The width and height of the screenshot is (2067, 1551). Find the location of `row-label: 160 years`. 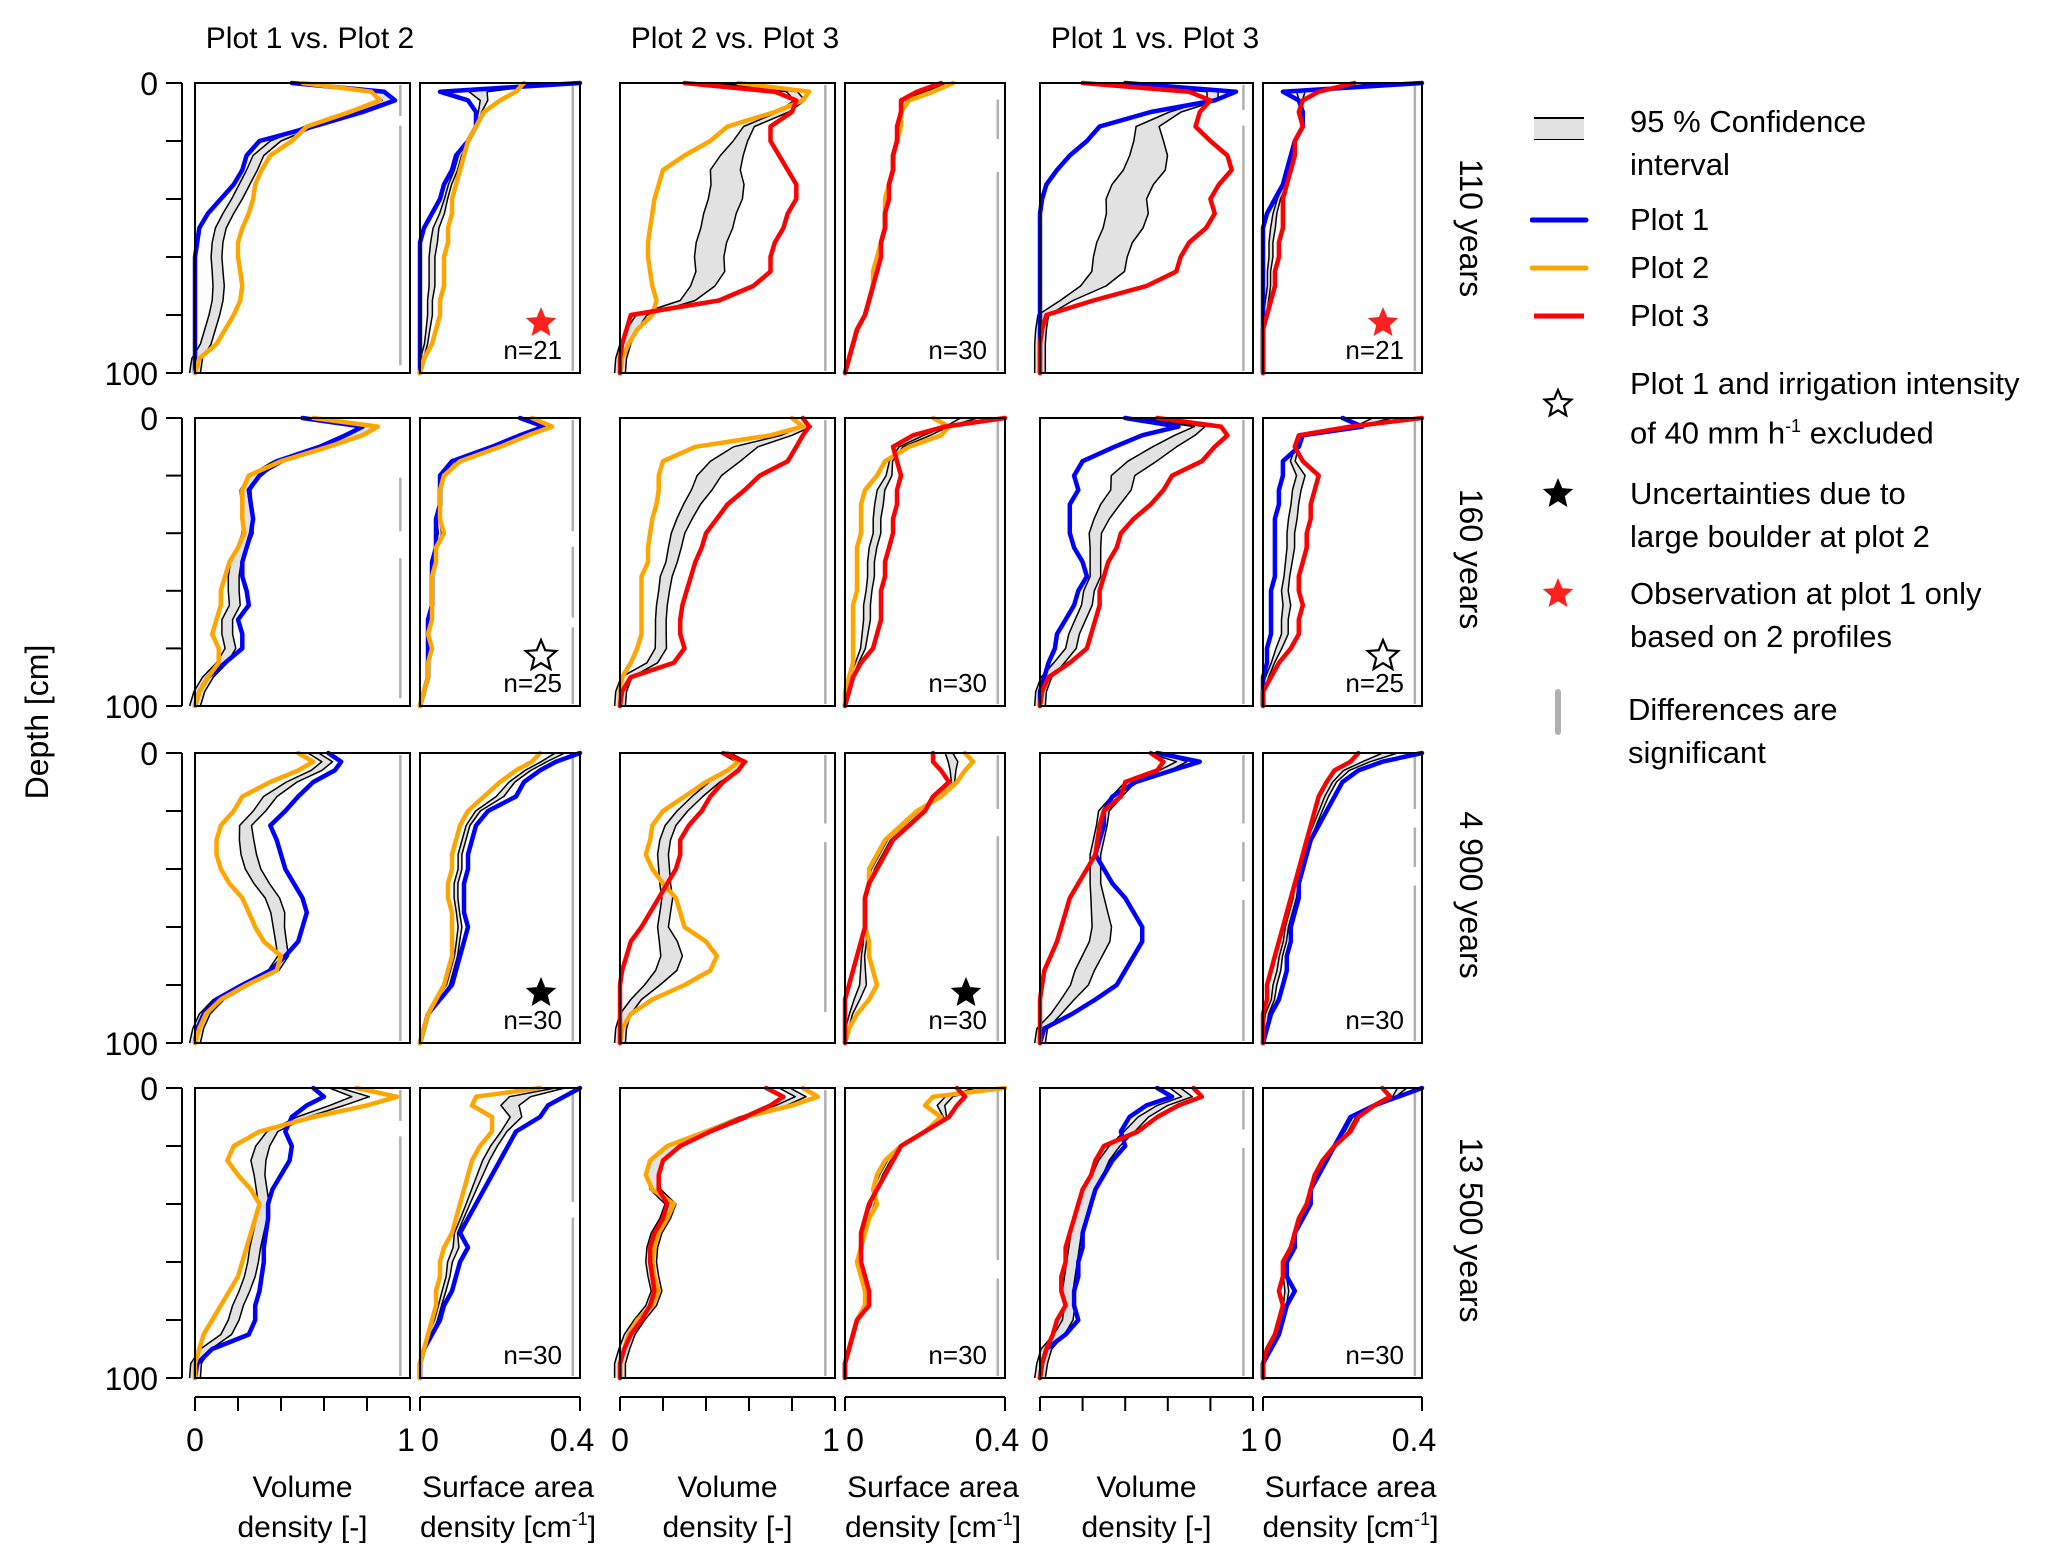

row-label: 160 years is located at coordinates (1471, 559).